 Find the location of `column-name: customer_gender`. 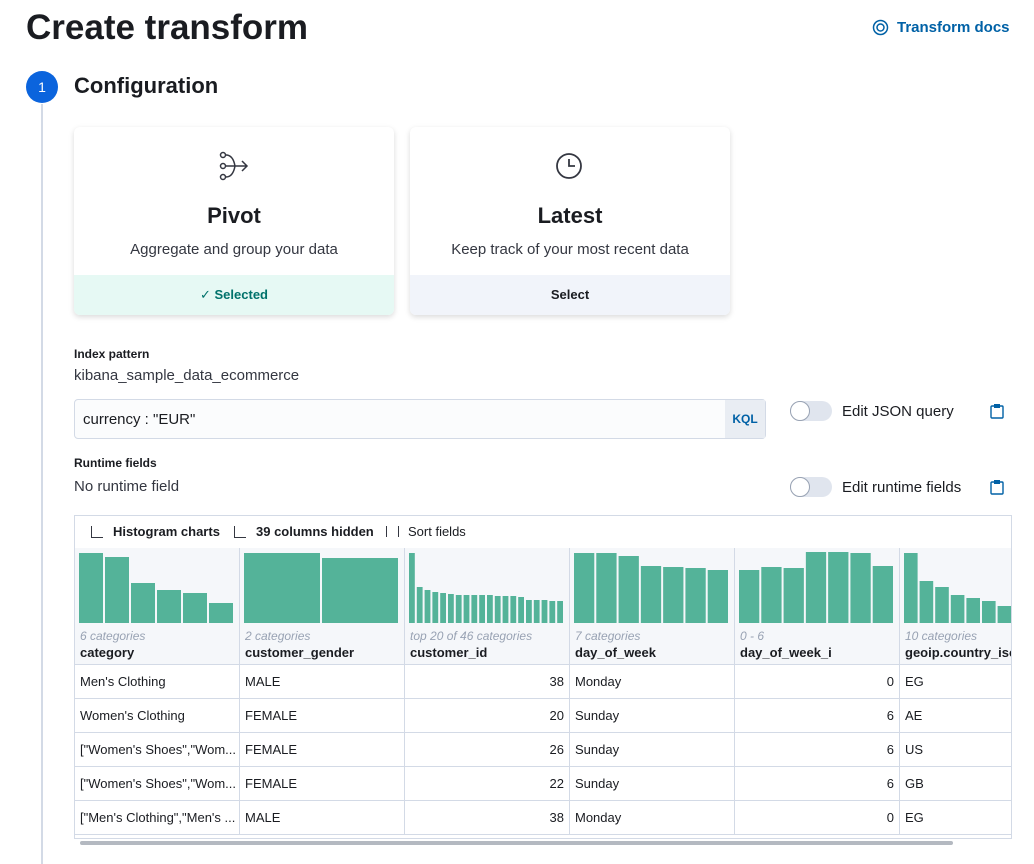

column-name: customer_gender is located at coordinates (300, 652).